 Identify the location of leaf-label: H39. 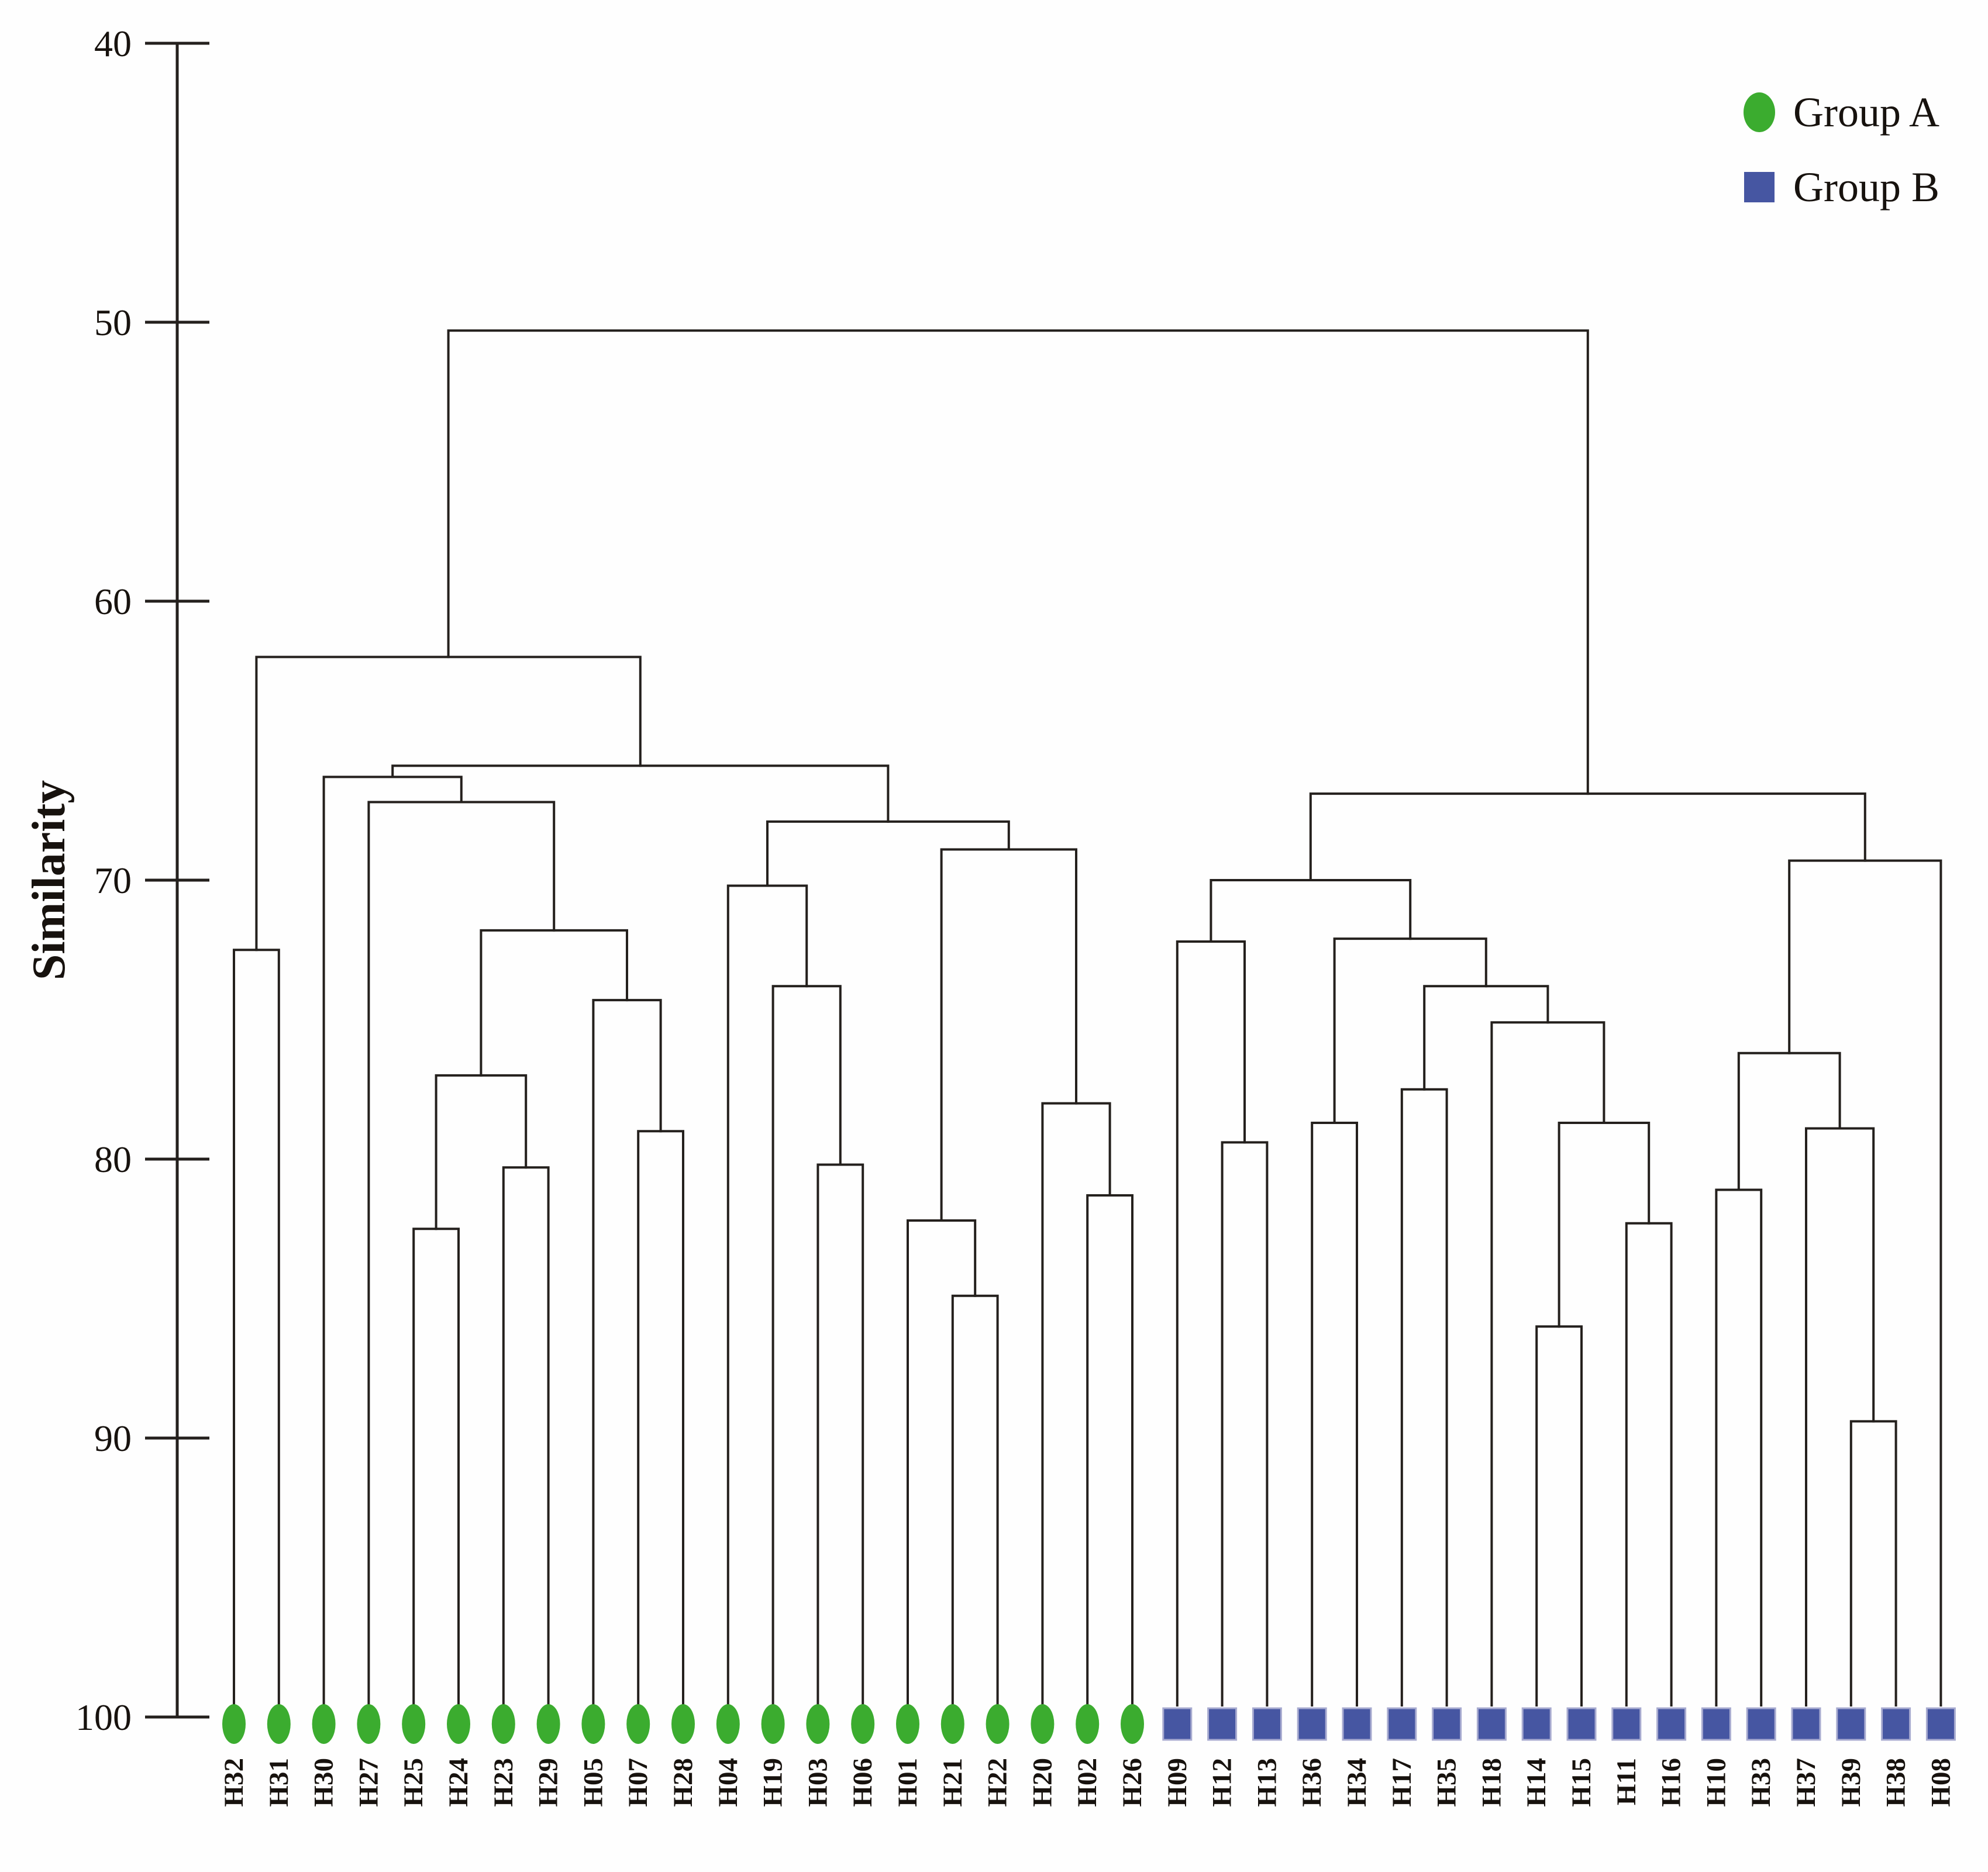
(1851, 1782).